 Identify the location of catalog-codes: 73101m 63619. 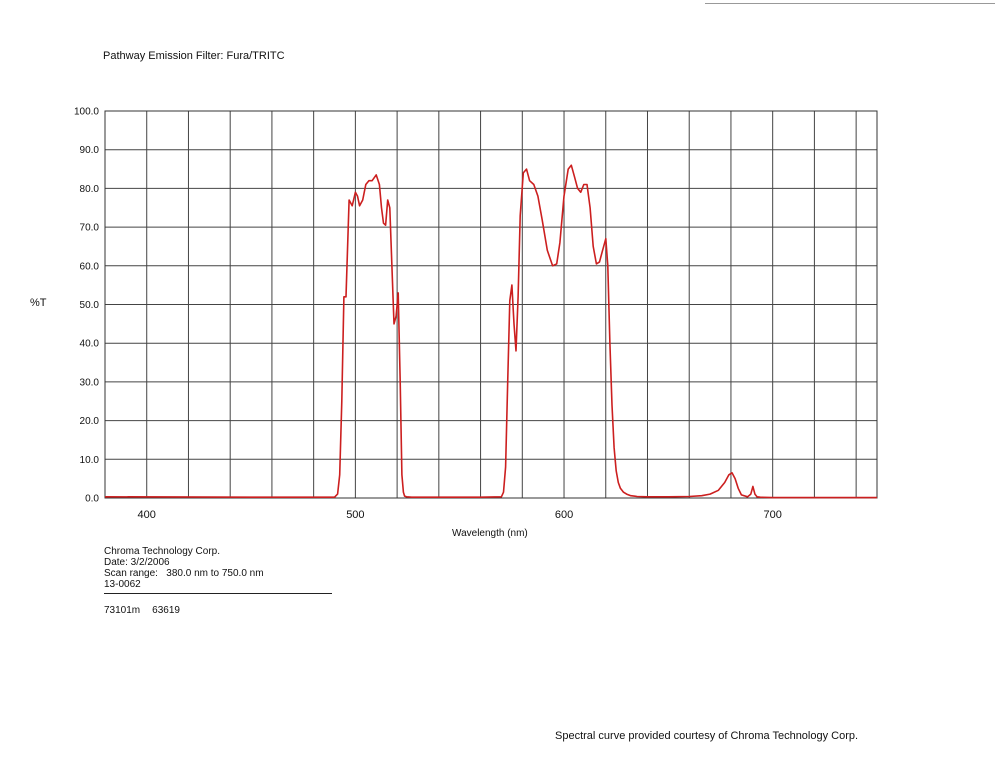
(142, 610).